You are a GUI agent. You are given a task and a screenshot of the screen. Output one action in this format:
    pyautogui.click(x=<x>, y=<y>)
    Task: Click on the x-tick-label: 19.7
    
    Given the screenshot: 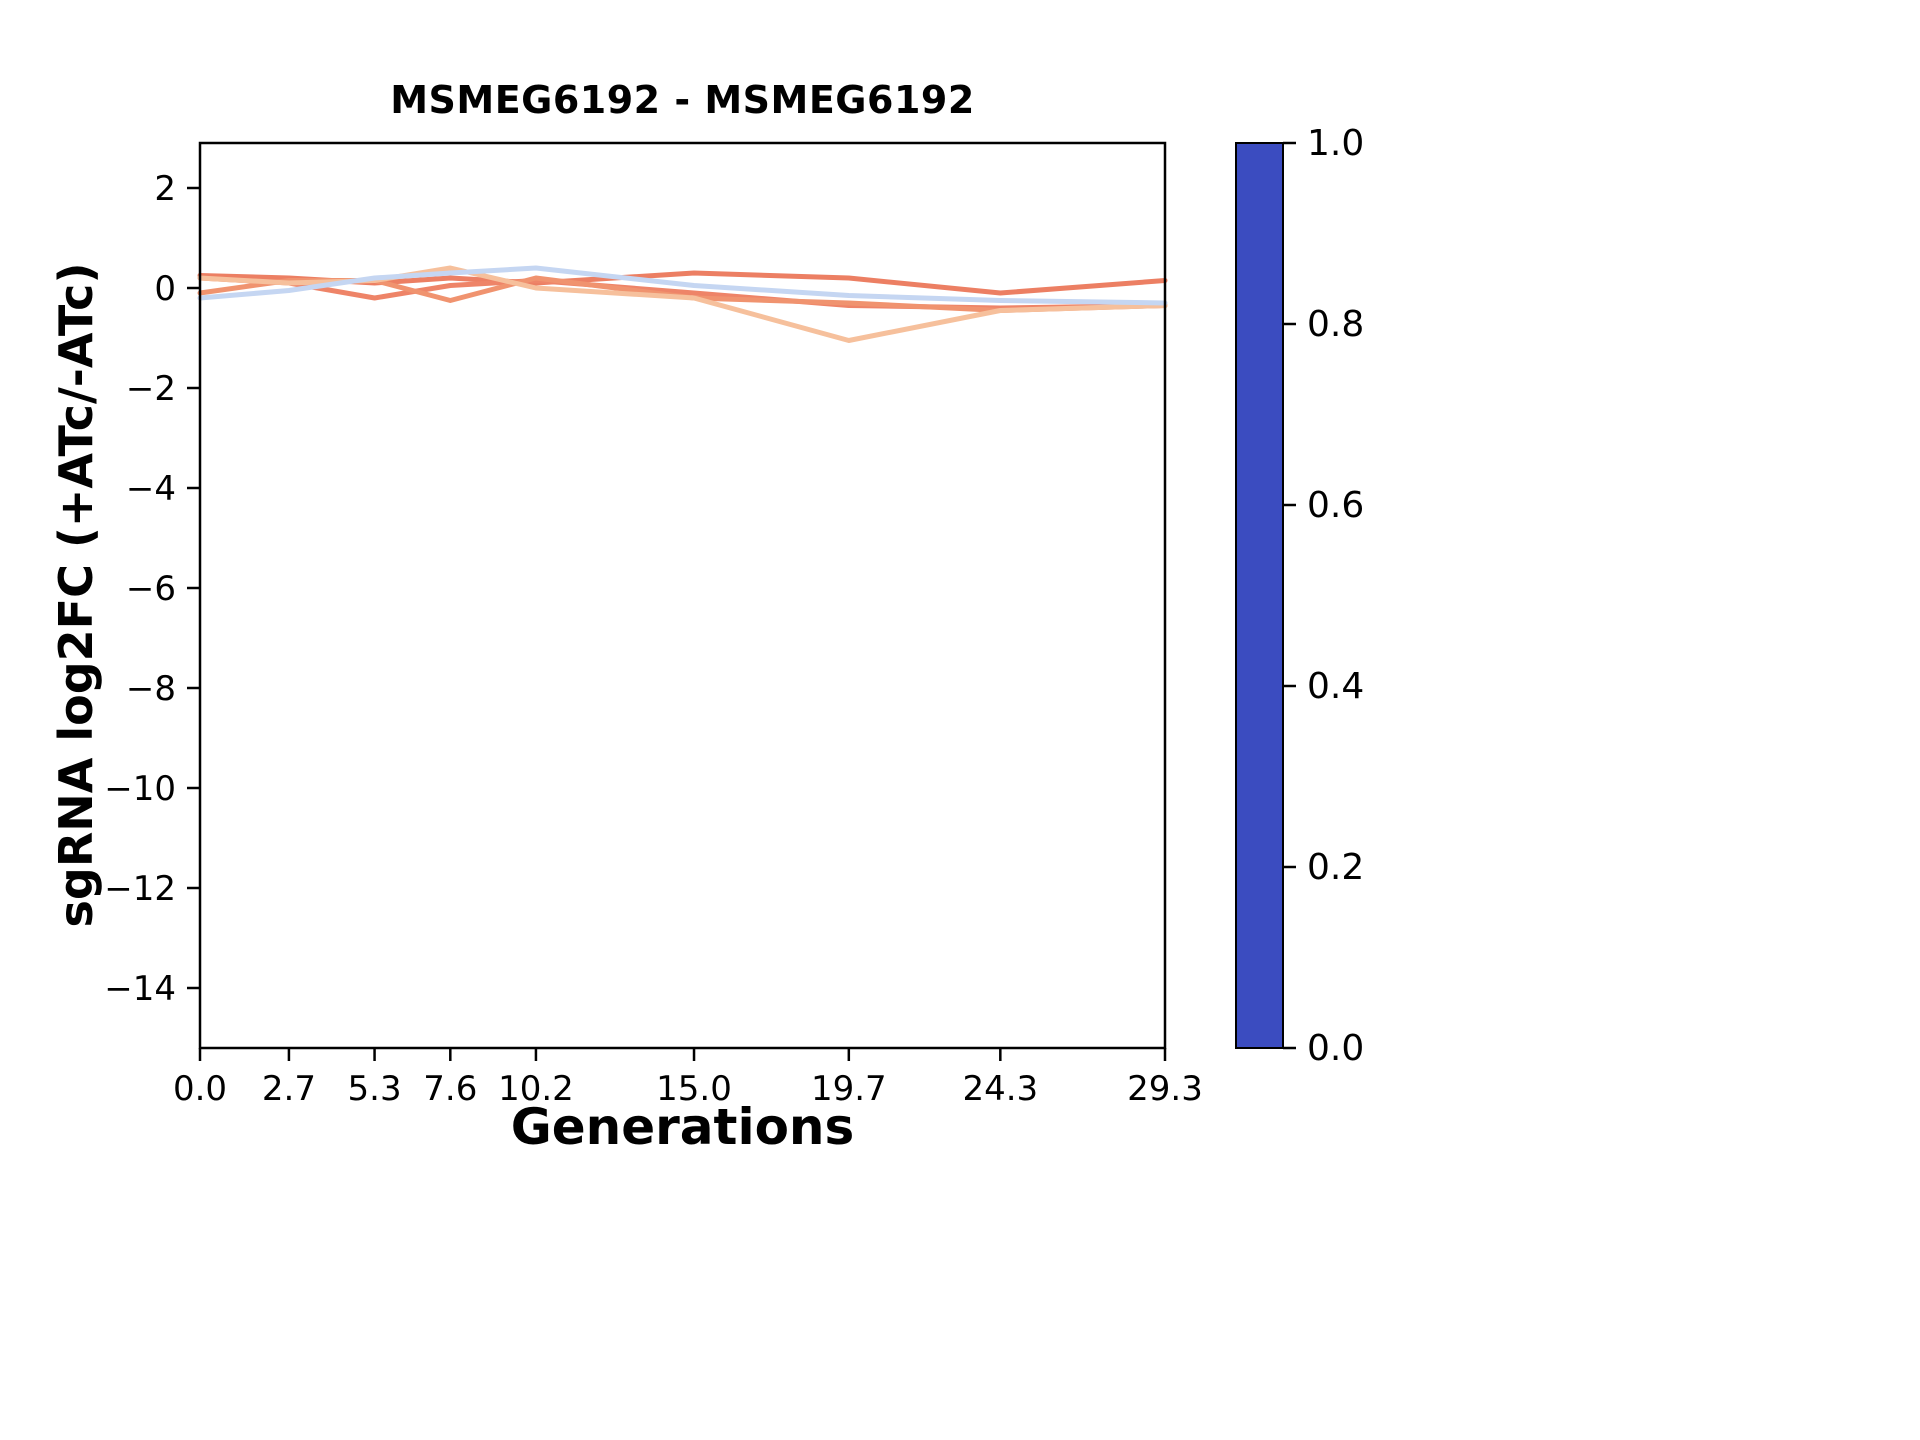 What is the action you would take?
    pyautogui.click(x=849, y=1089)
    